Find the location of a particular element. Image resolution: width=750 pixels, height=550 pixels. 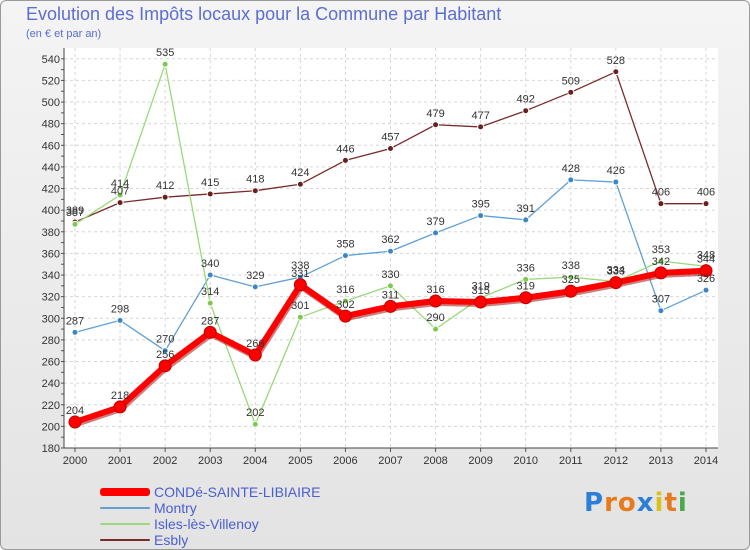

legend-label: Montry is located at coordinates (175, 508).